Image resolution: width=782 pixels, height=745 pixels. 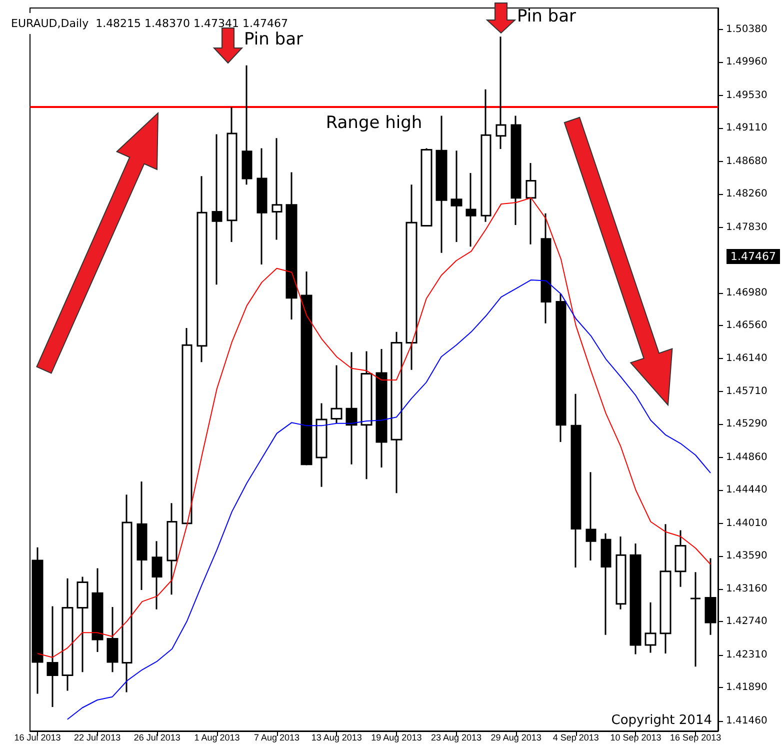 I want to click on x-tick-label: 29 Aug 2013, so click(x=516, y=737).